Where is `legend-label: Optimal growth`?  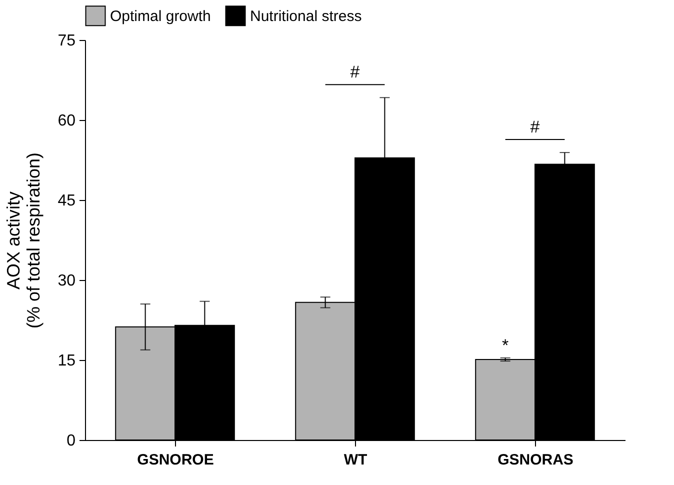 legend-label: Optimal growth is located at coordinates (160, 16).